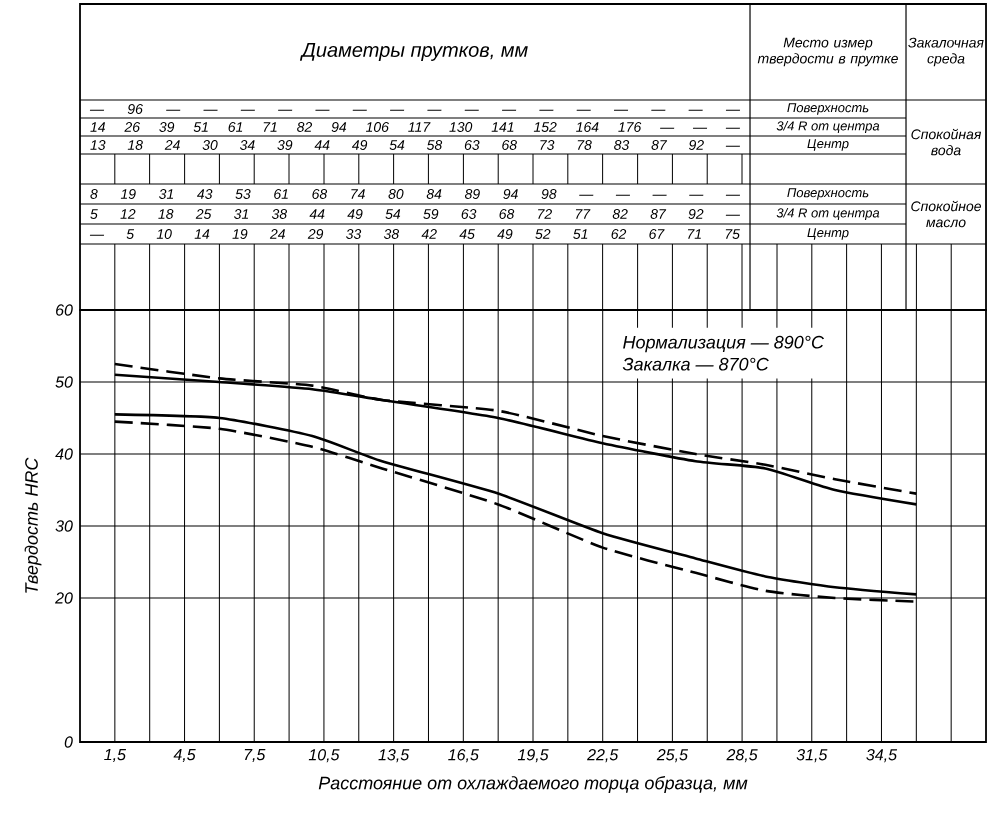 The image size is (1000, 836). What do you see at coordinates (184, 756) in the screenshot?
I see `x-tick-label: 4,5` at bounding box center [184, 756].